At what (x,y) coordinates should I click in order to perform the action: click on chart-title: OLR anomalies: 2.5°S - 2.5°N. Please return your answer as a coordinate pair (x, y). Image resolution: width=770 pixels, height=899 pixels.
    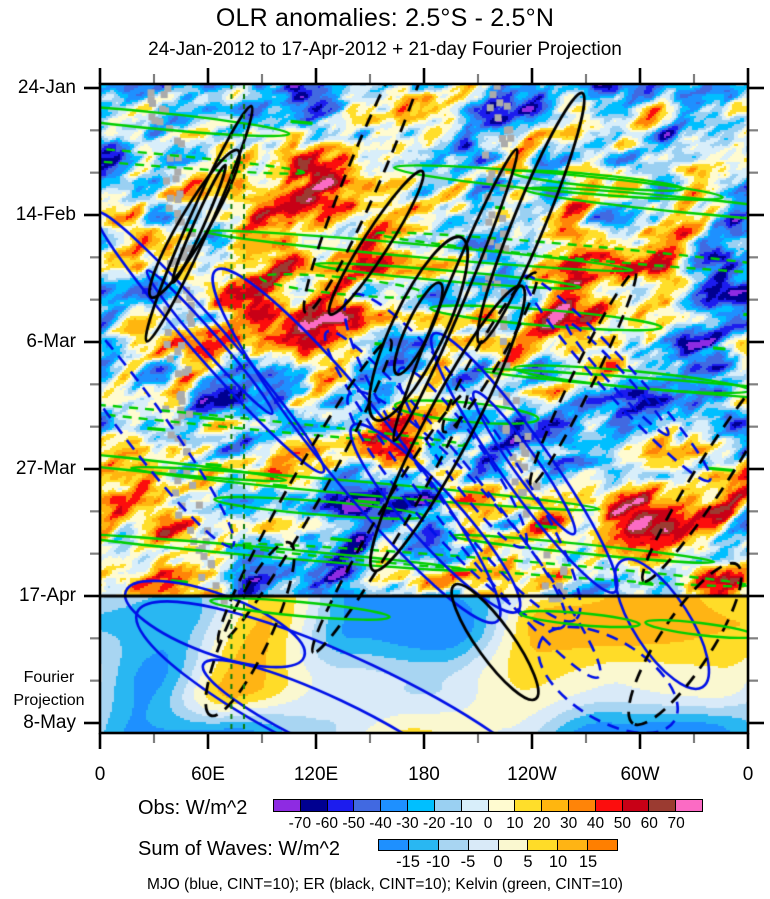
    Looking at the image, I should click on (385, 18).